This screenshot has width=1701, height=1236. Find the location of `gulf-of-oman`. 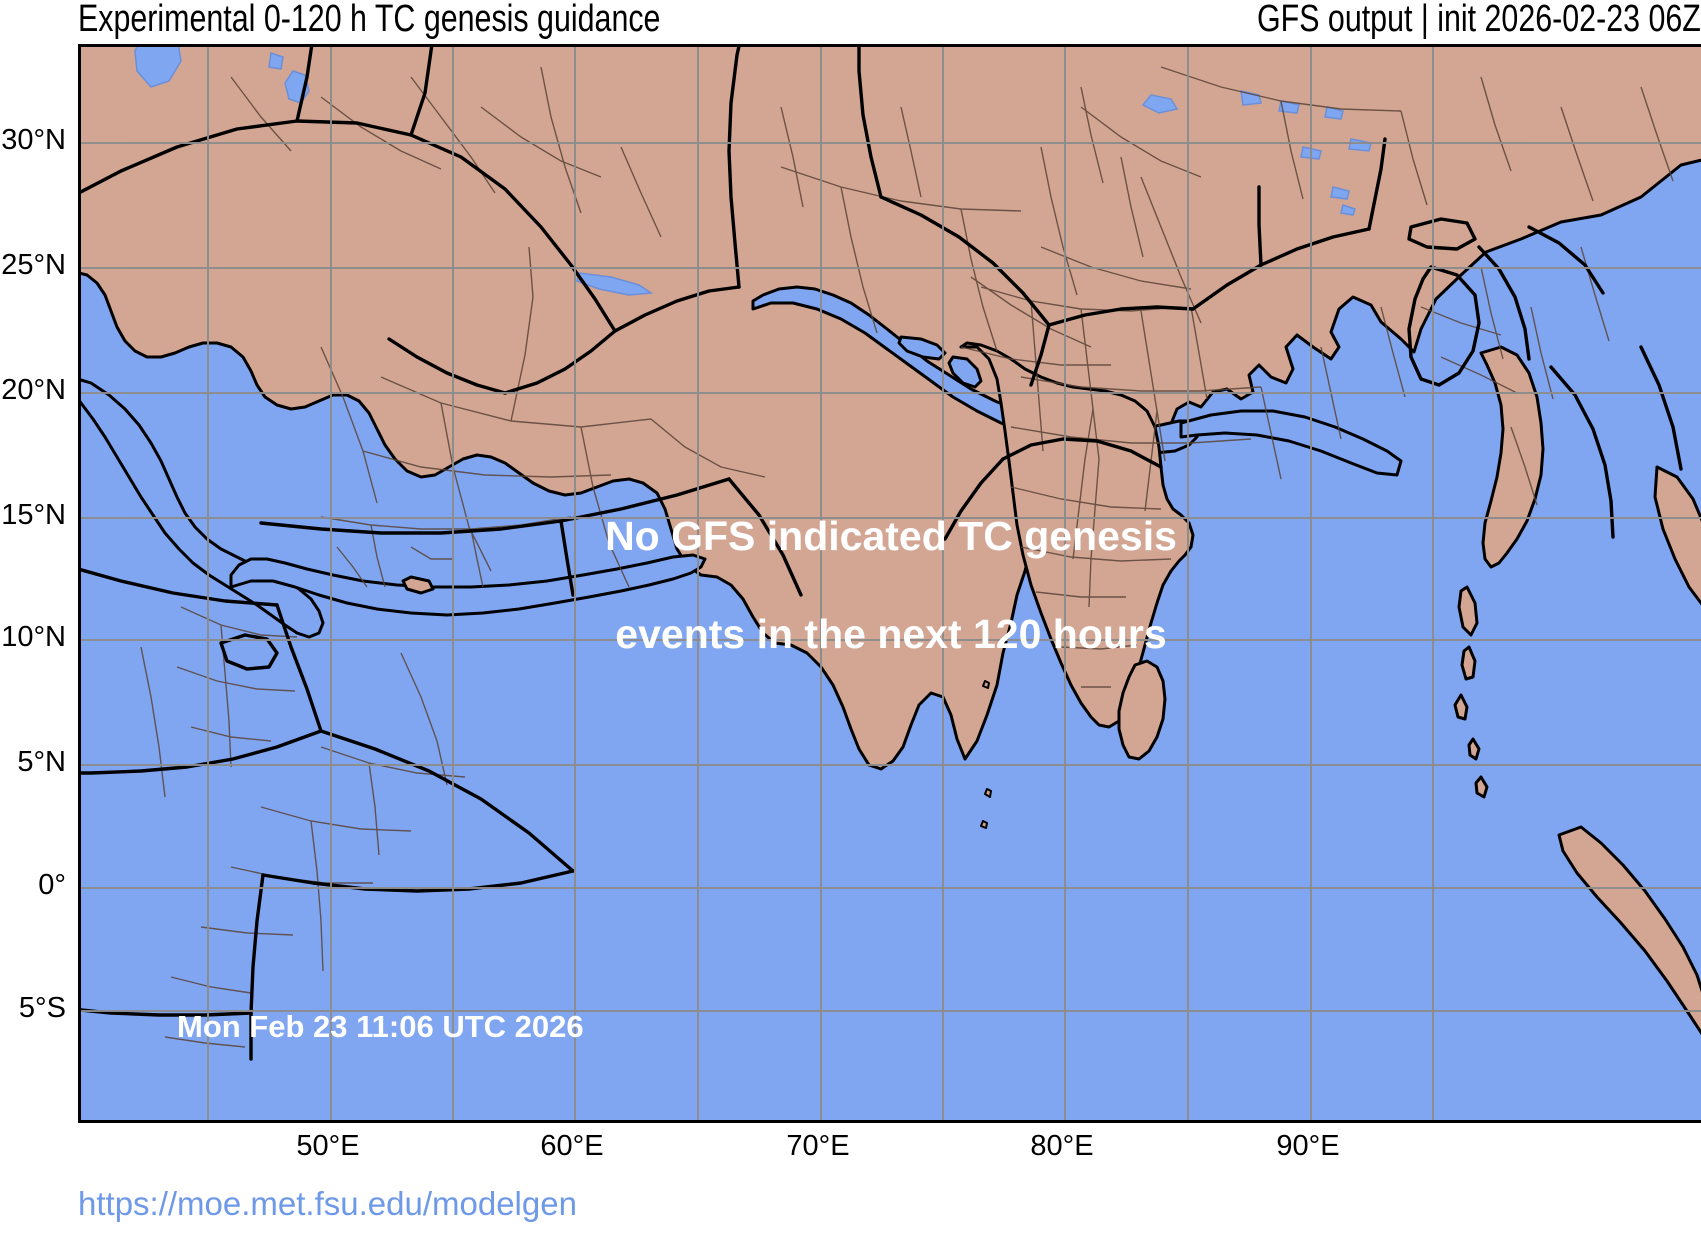

gulf-of-oman is located at coordinates (1291, 443).